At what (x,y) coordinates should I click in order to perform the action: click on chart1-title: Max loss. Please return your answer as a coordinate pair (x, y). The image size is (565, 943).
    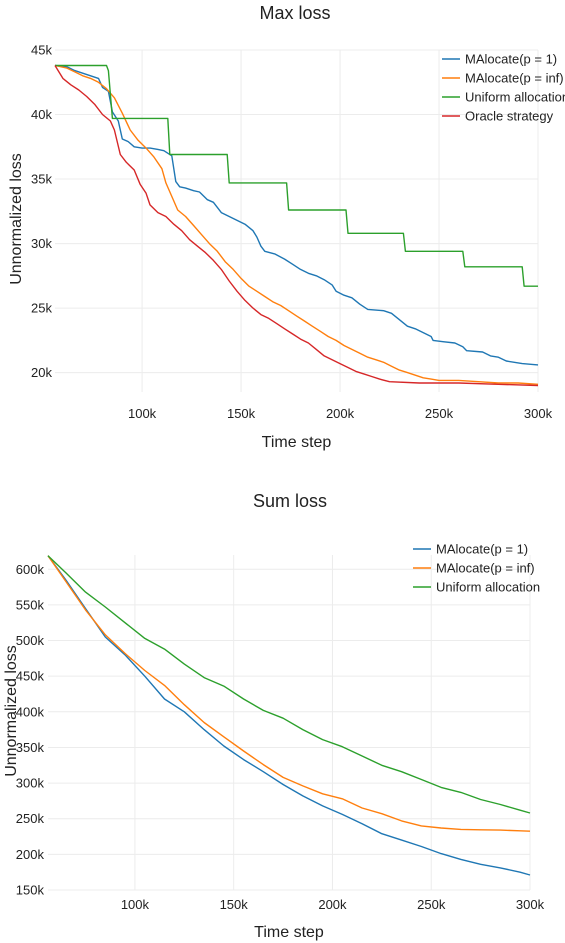
    Looking at the image, I should click on (294, 13).